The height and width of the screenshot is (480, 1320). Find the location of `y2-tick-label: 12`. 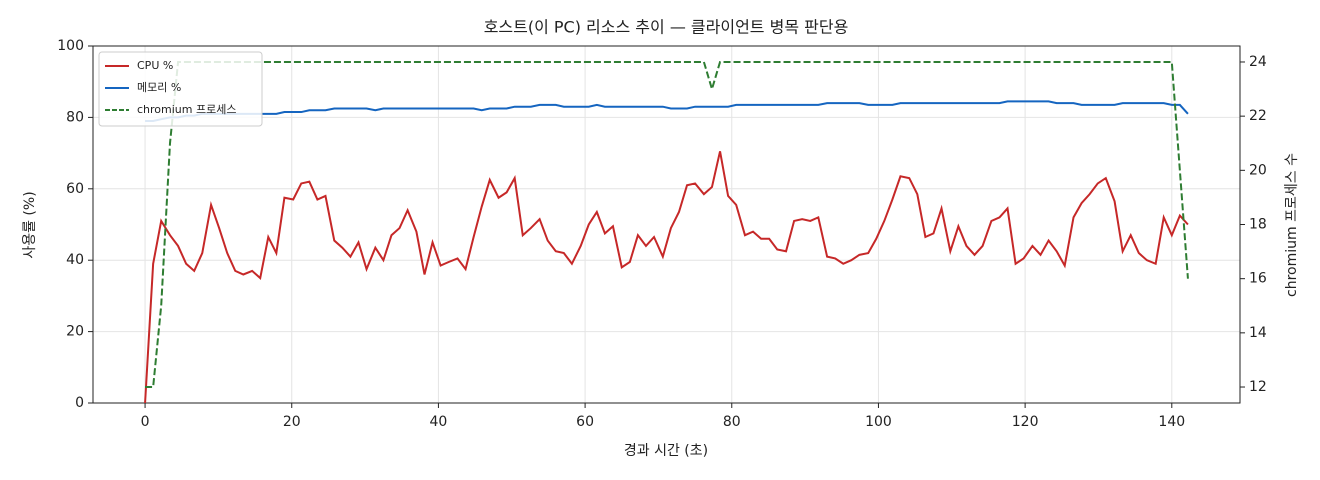

y2-tick-label: 12 is located at coordinates (1258, 387).